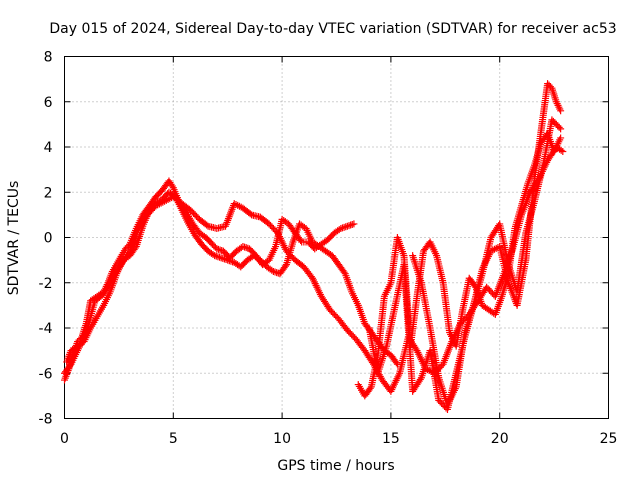 The image size is (640, 480). I want to click on x-axis-label: GPS time / hours, so click(335, 466).